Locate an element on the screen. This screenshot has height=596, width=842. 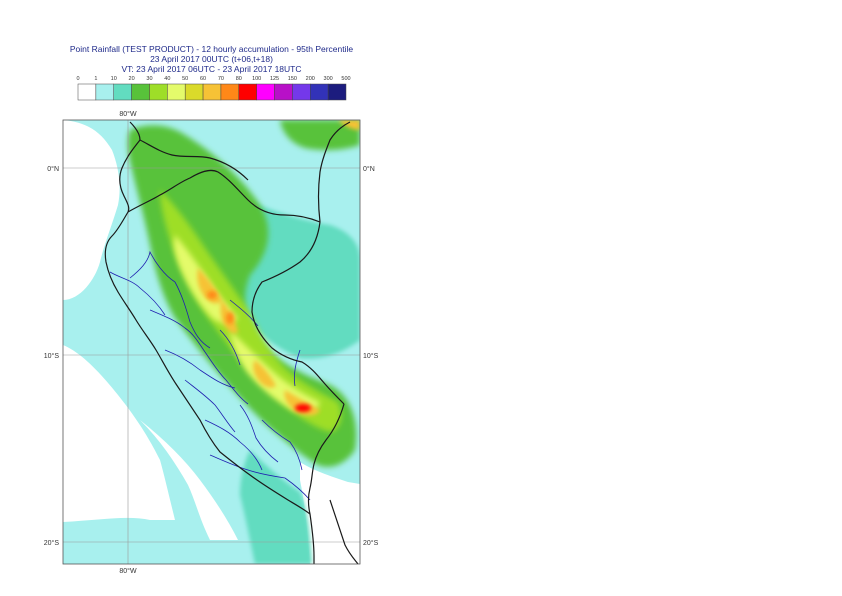
province-border-b is located at coordinates (152, 266).